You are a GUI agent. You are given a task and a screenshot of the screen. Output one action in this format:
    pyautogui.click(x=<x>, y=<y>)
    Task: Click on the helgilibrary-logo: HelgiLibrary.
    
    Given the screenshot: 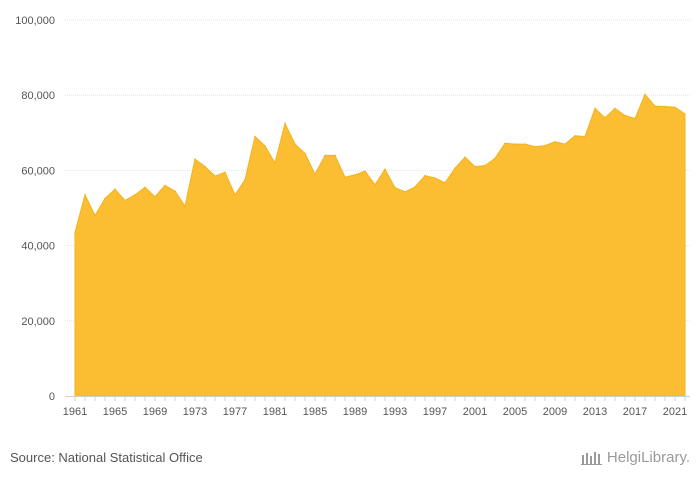 What is the action you would take?
    pyautogui.click(x=635, y=457)
    